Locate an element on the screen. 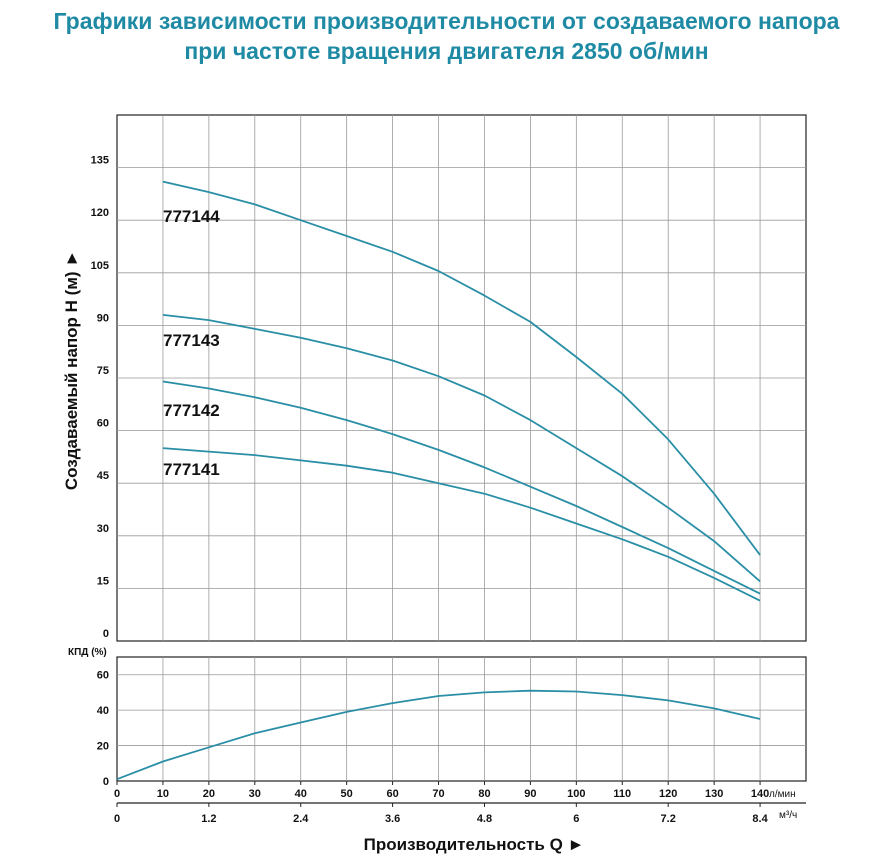  x-lmin-tick-label: 10 is located at coordinates (163, 794).